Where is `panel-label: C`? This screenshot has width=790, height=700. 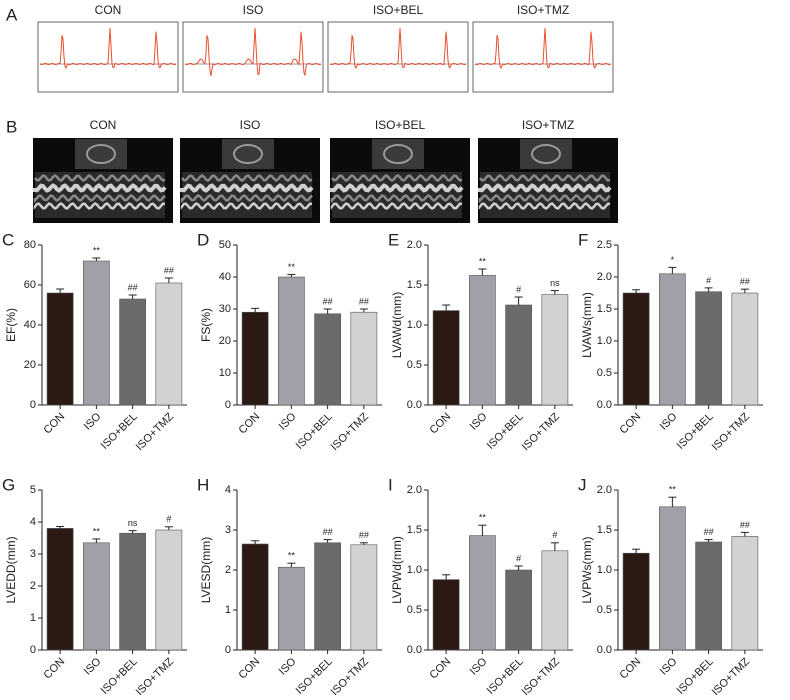
panel-label: C is located at coordinates (8, 239).